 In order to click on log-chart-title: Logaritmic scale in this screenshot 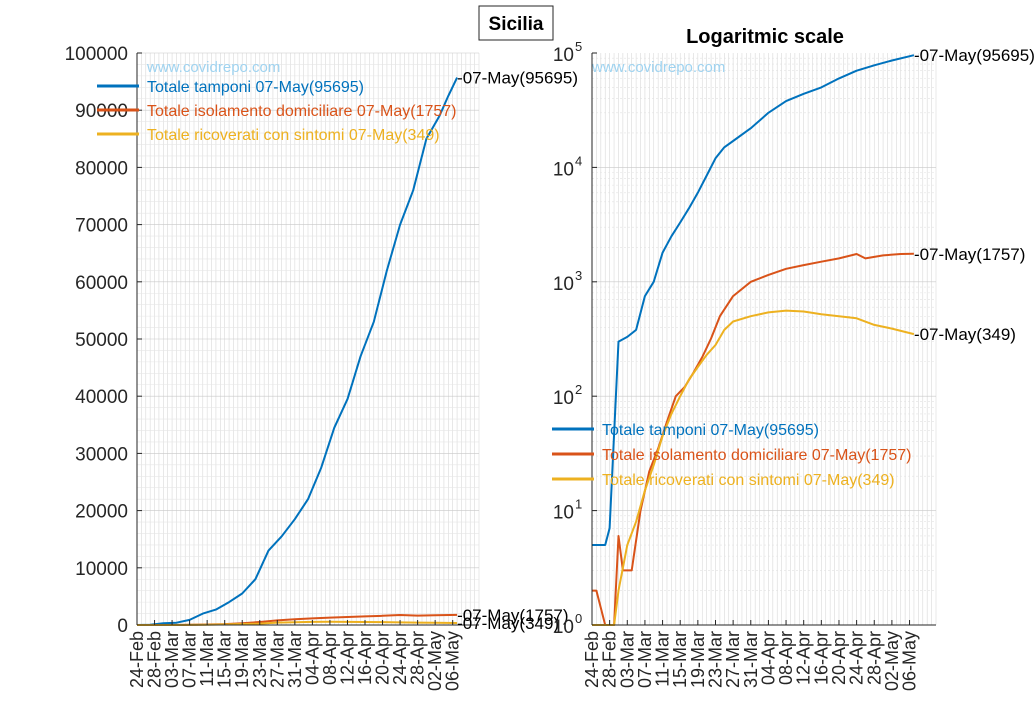, I will do `click(765, 37)`.